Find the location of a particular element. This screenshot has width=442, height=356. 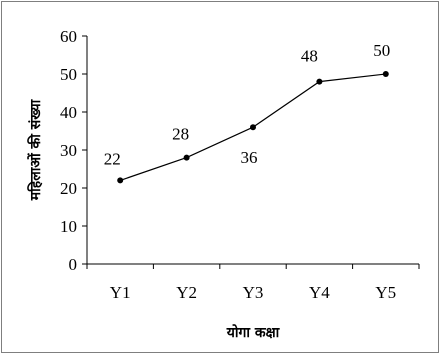

data-label: 50 is located at coordinates (381, 50).